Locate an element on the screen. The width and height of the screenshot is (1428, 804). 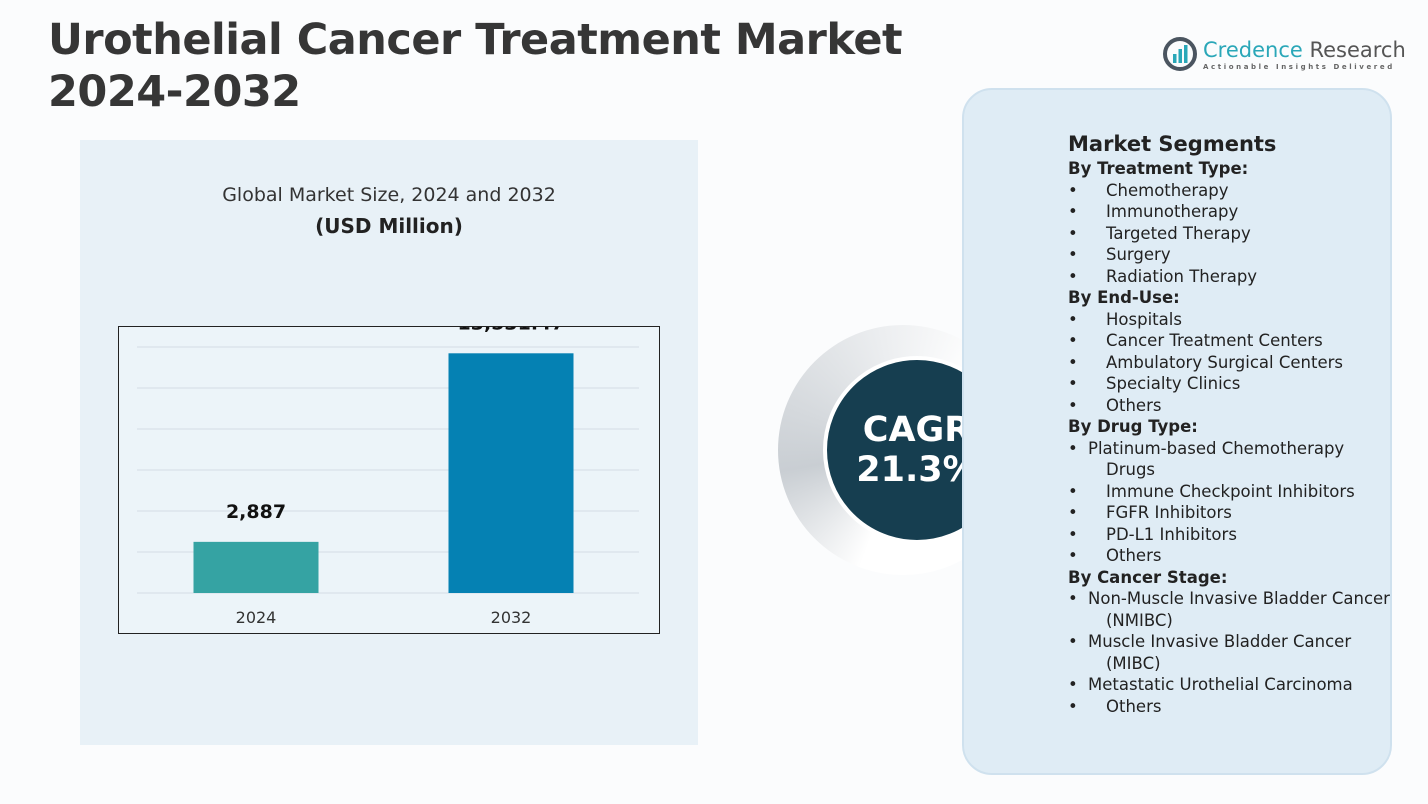
segment-item: • Platinum-based Chemotherapy Drugs is located at coordinates (1233, 459).